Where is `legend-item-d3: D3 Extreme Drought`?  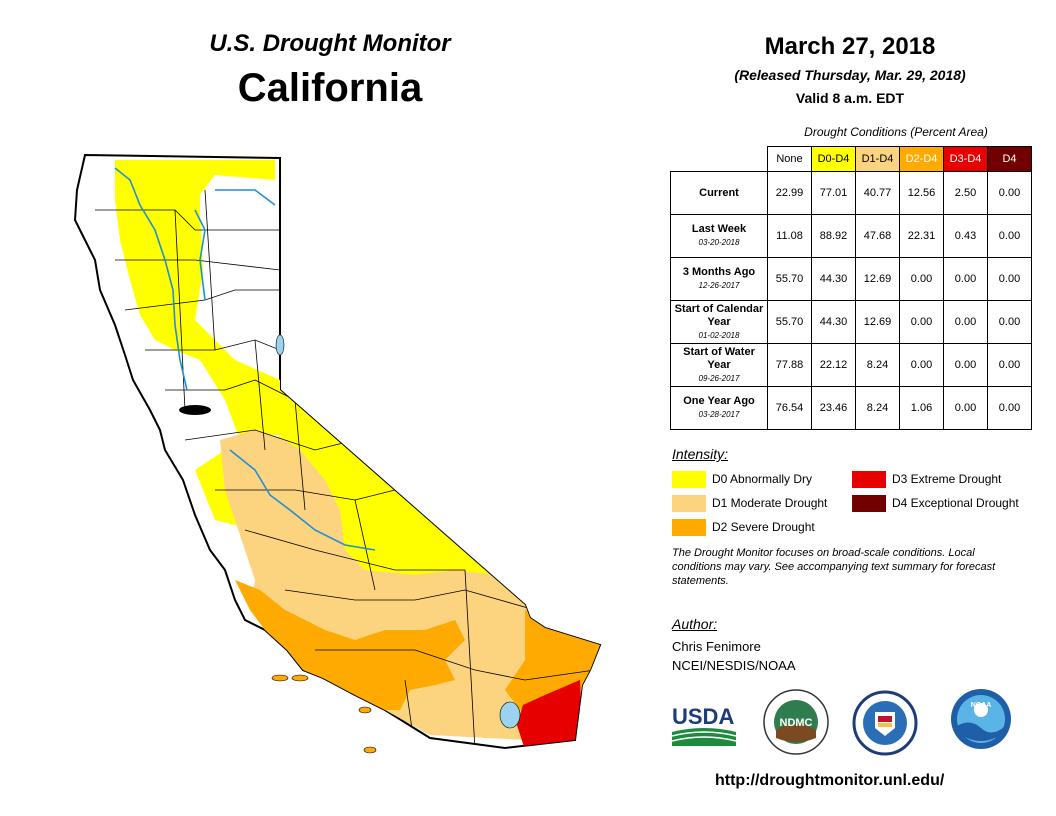 legend-item-d3: D3 Extreme Drought is located at coordinates (942, 479).